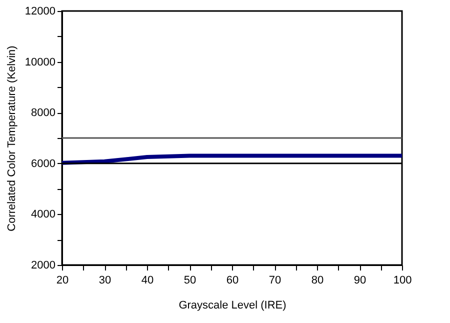 The width and height of the screenshot is (450, 323). What do you see at coordinates (12, 139) in the screenshot?
I see `y-axis-title: Correlated Color Temperature (Kelvin)` at bounding box center [12, 139].